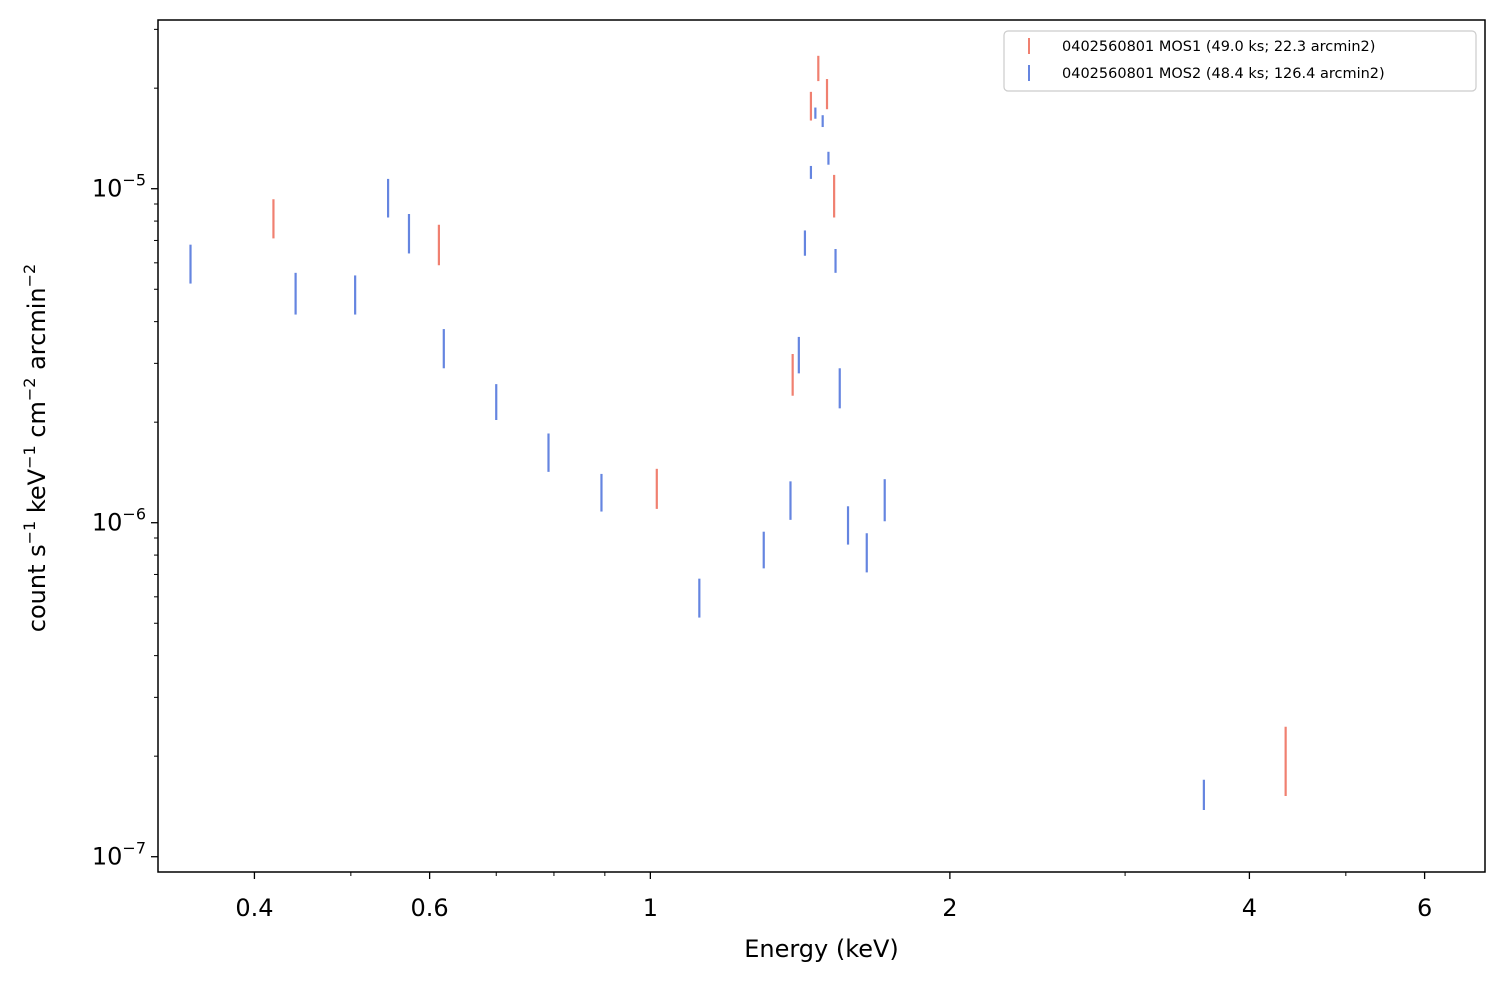  What do you see at coordinates (650, 908) in the screenshot?
I see `x-tick-label: 1` at bounding box center [650, 908].